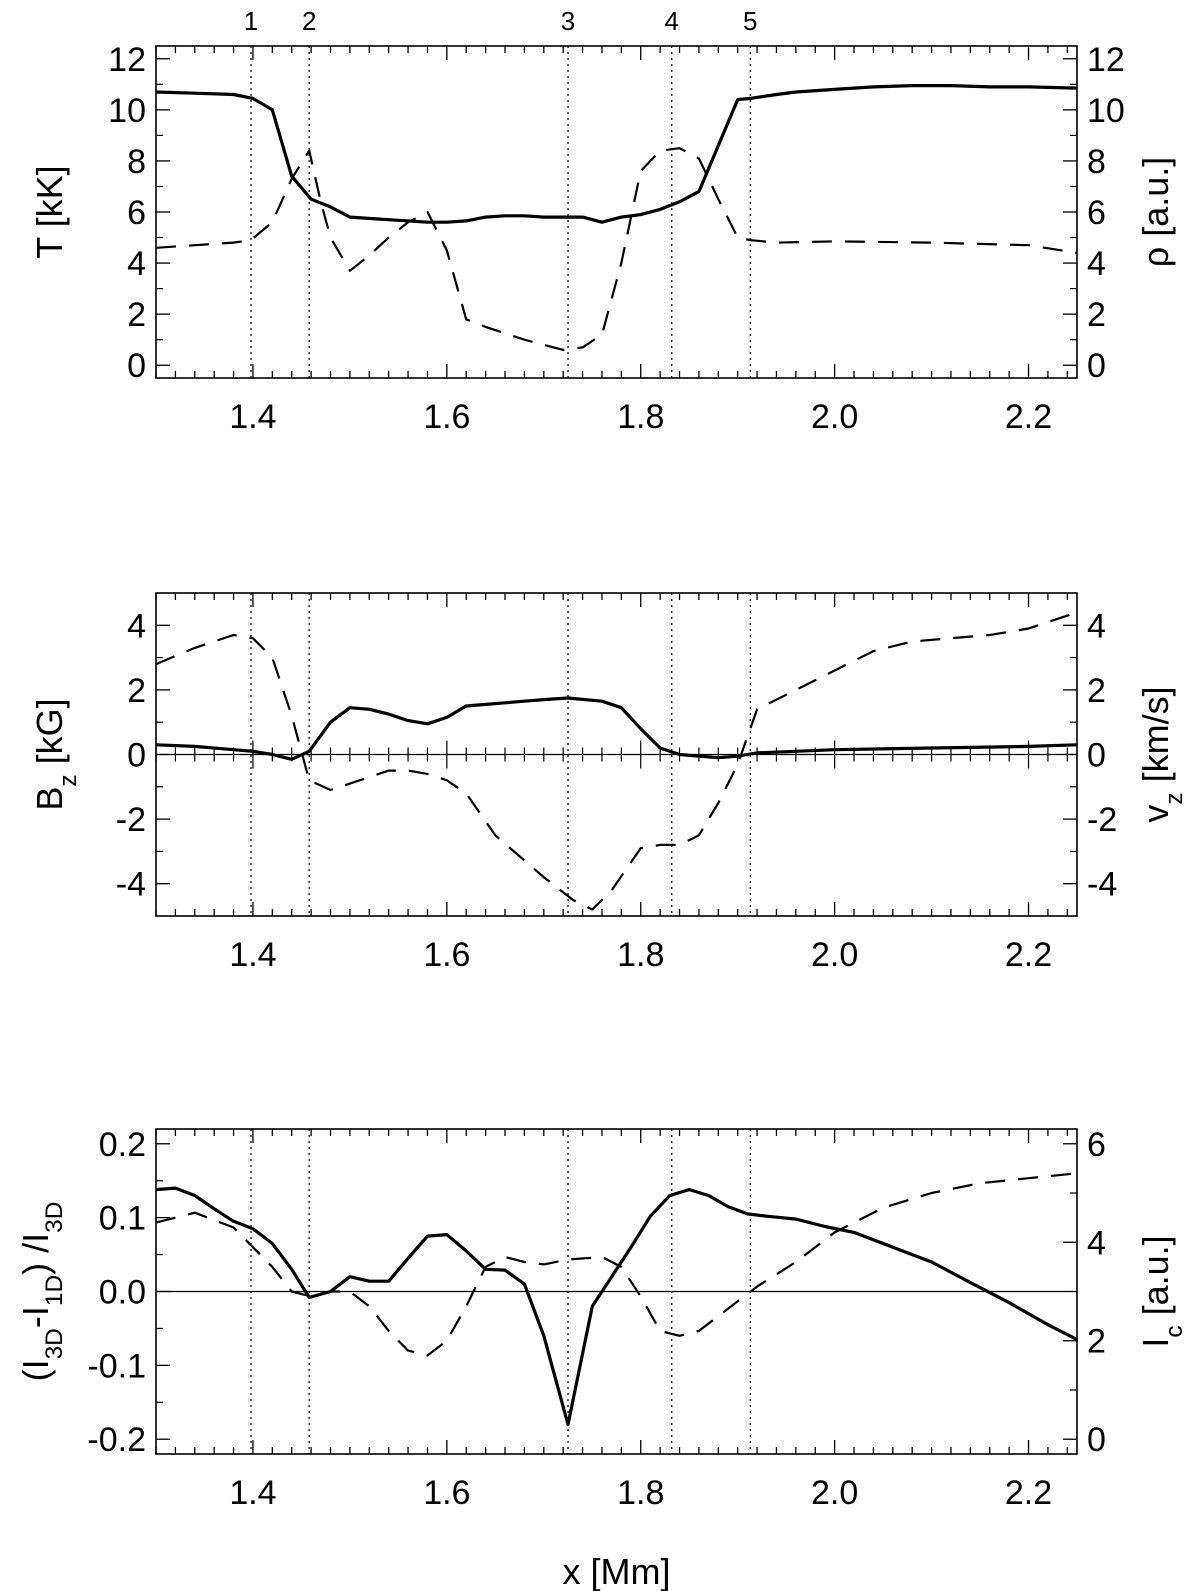 The image size is (1200, 1591). What do you see at coordinates (131, 820) in the screenshot?
I see `y-tick-label-left: -2` at bounding box center [131, 820].